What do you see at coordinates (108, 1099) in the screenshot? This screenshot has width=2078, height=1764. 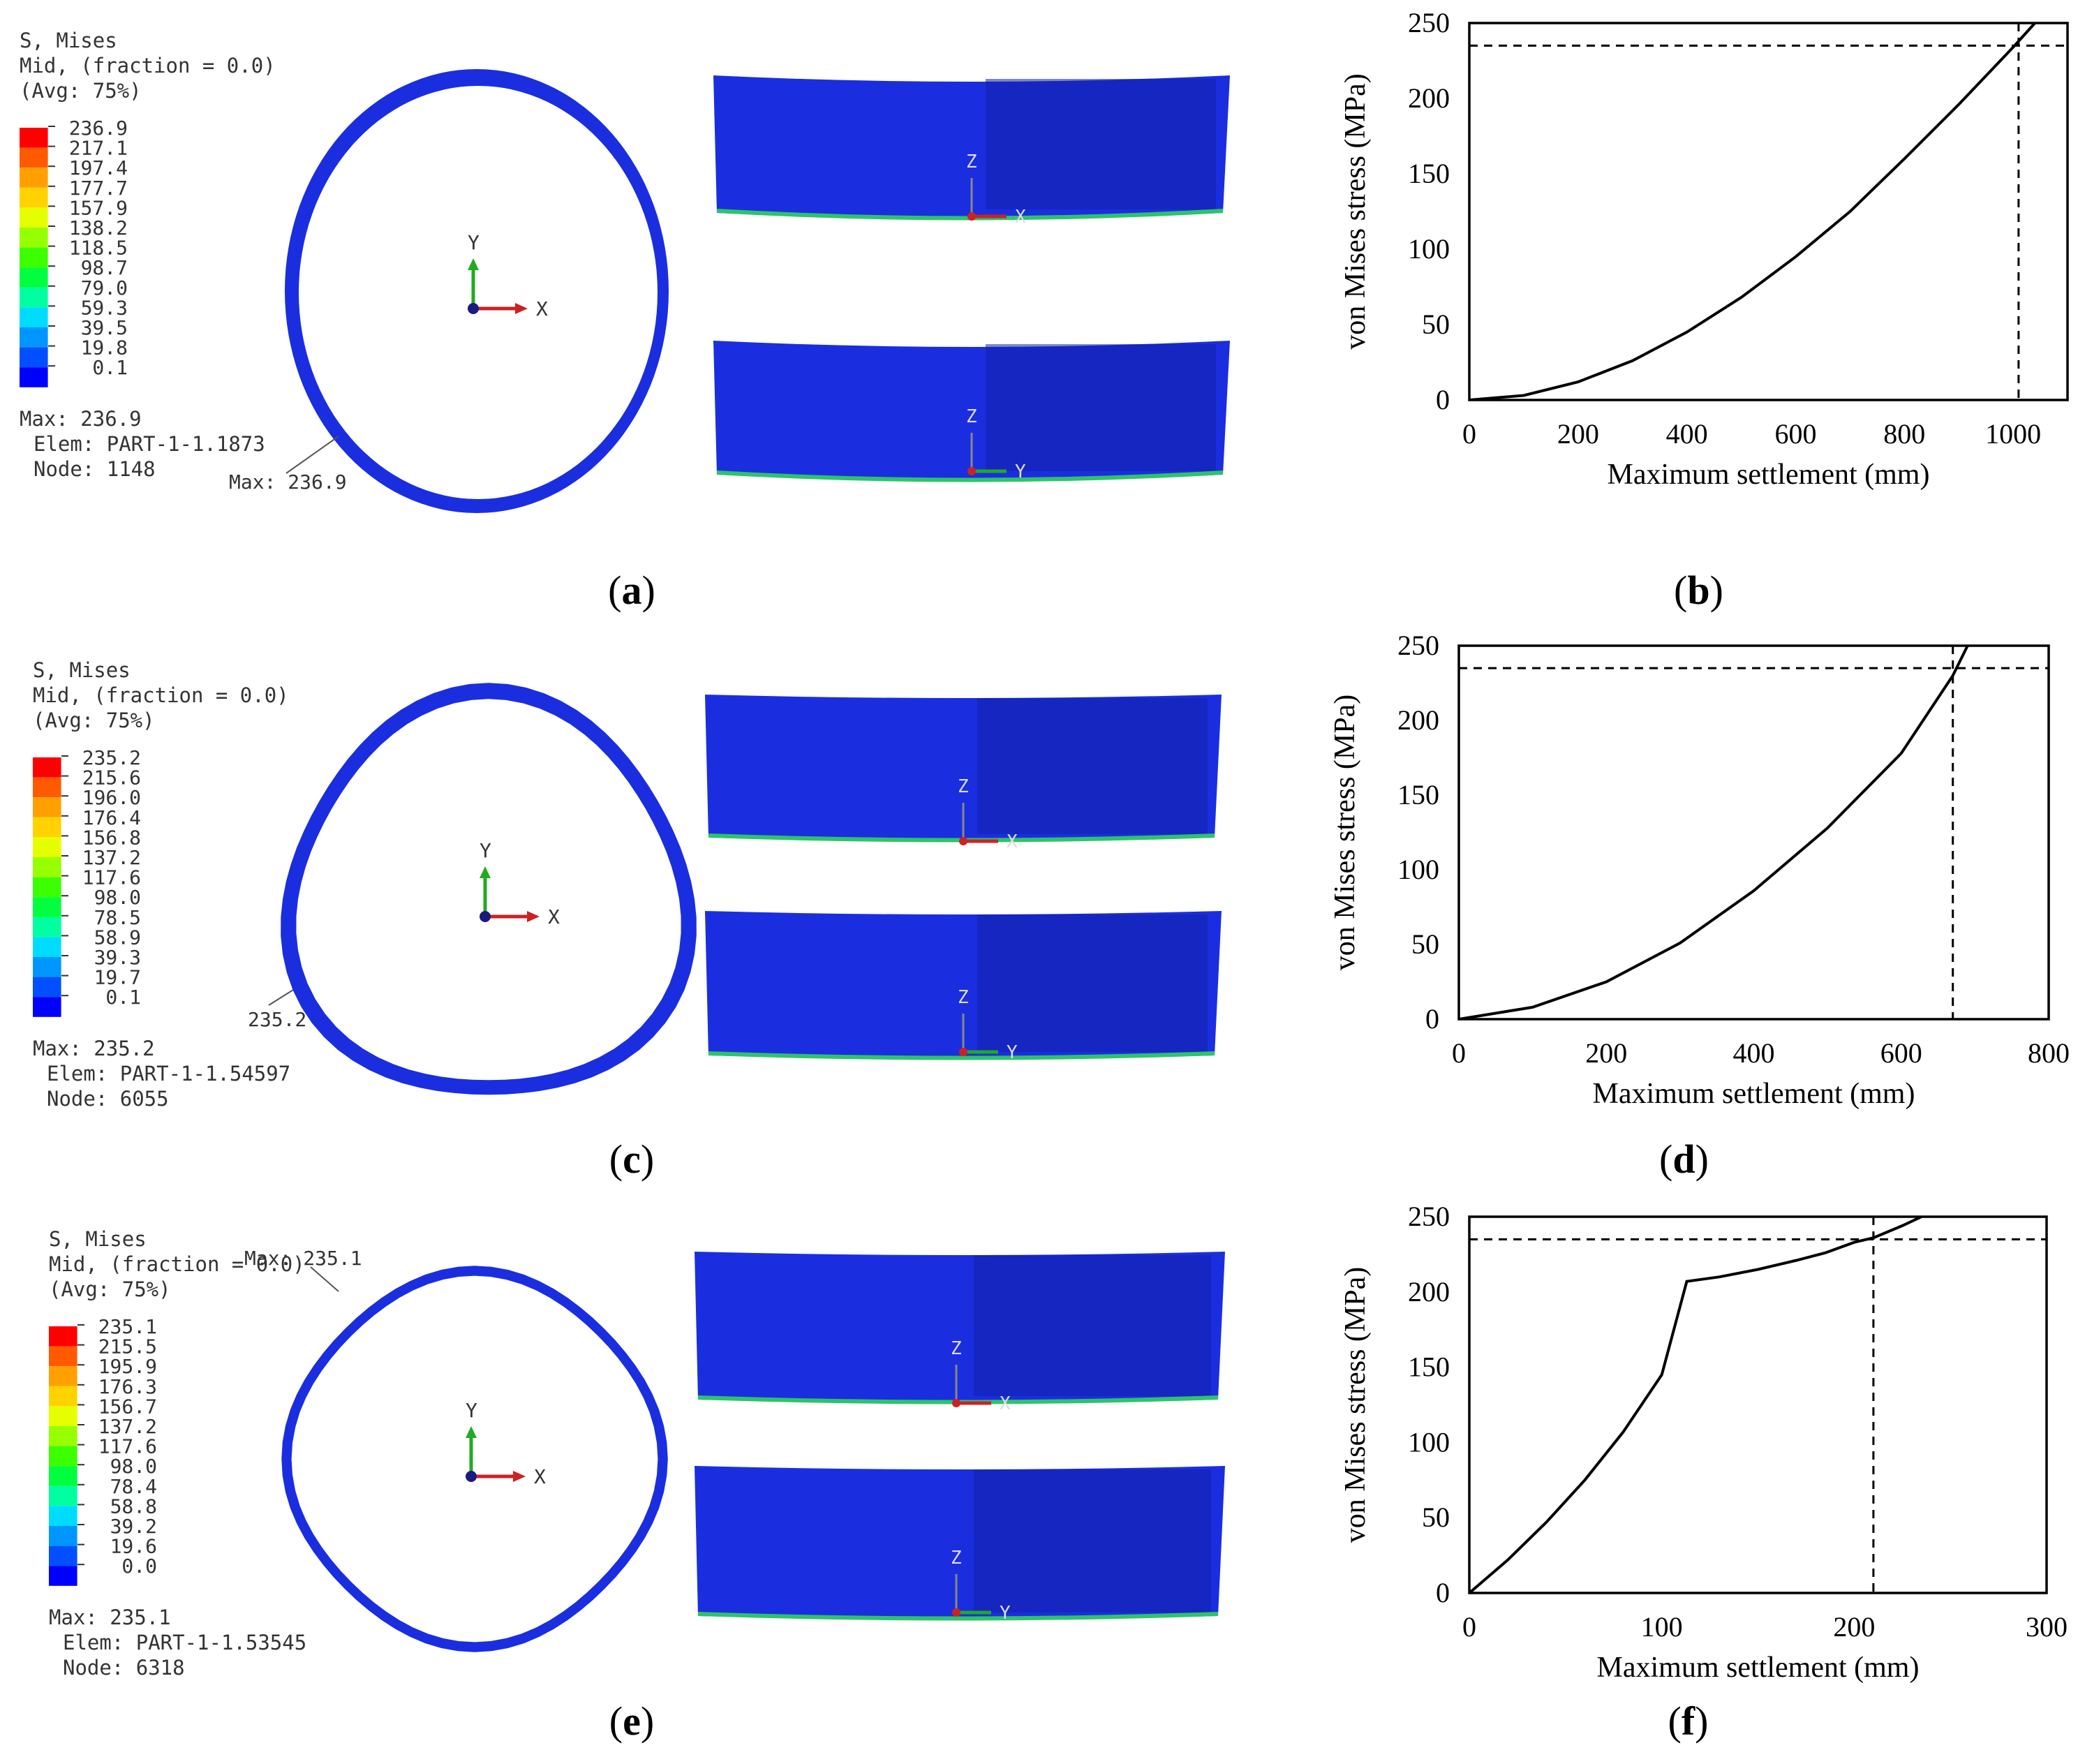 I see `max-info-line: Node: 6055` at bounding box center [108, 1099].